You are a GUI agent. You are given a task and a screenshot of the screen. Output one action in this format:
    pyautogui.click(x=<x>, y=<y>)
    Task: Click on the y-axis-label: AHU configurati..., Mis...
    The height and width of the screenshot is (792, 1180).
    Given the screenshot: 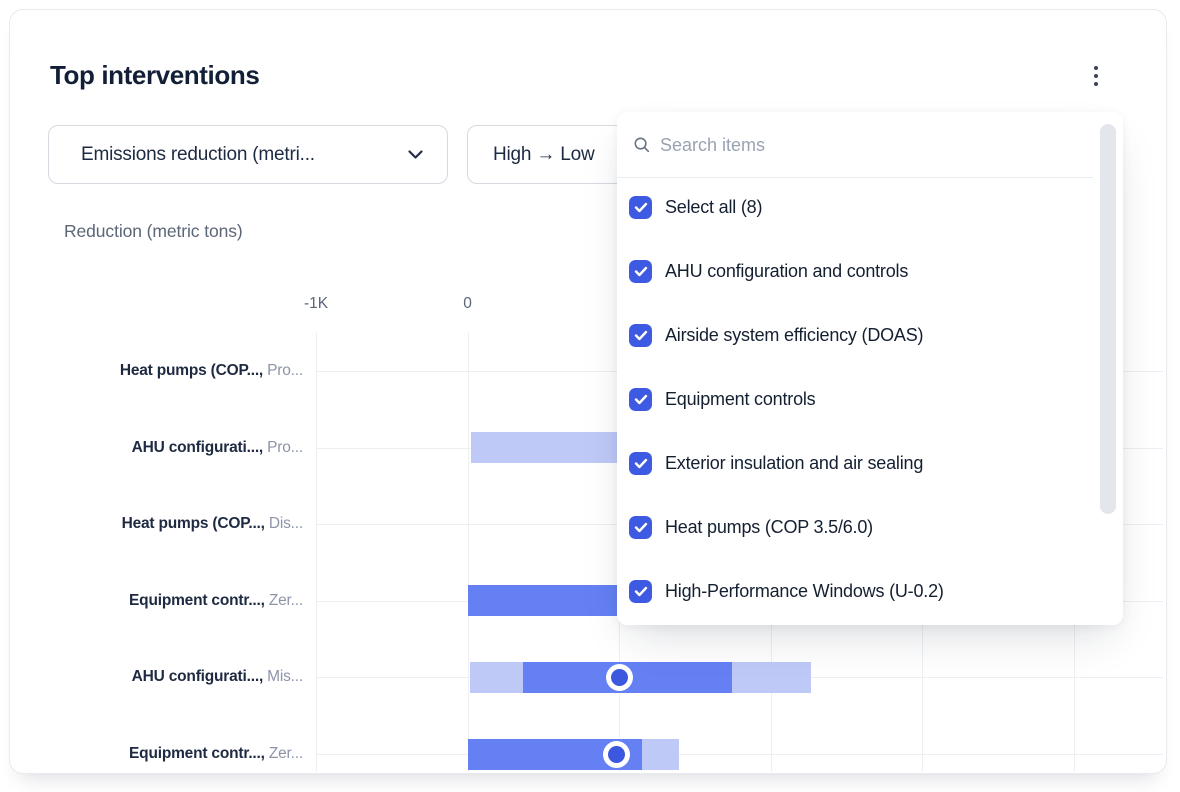 What is the action you would take?
    pyautogui.click(x=172, y=677)
    